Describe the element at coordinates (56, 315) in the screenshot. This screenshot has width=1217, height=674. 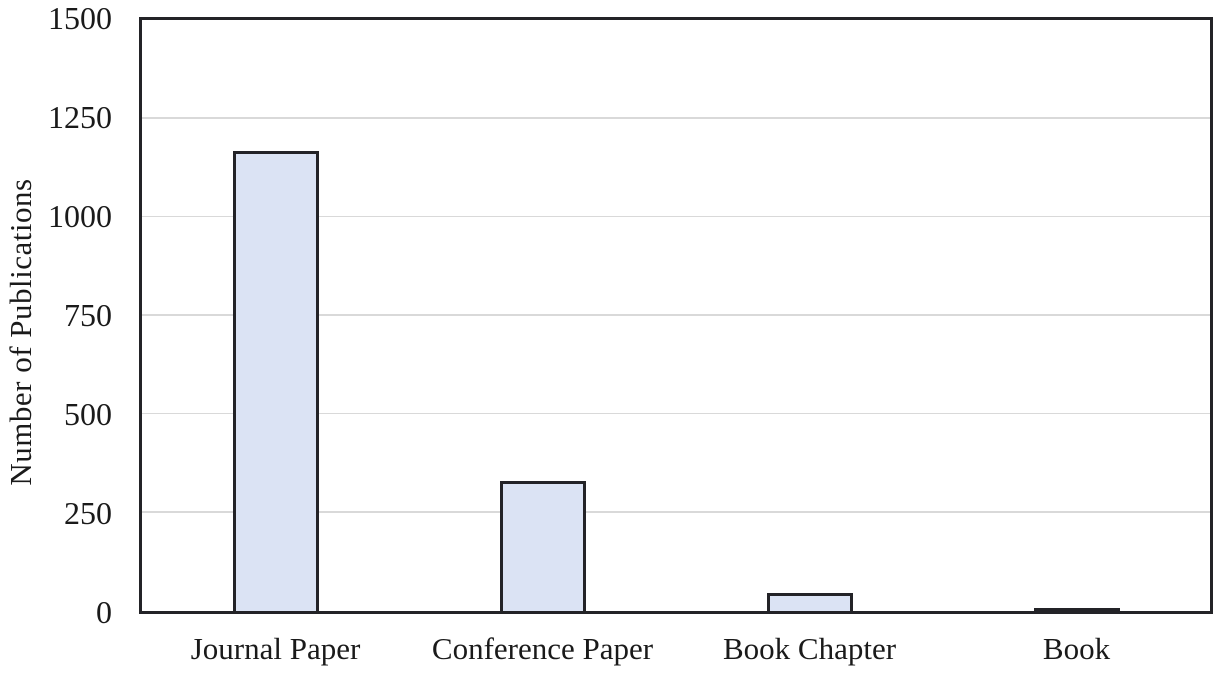
I see `y-axis-ticks: 0 250 500 750 1000 1250 1500` at that location.